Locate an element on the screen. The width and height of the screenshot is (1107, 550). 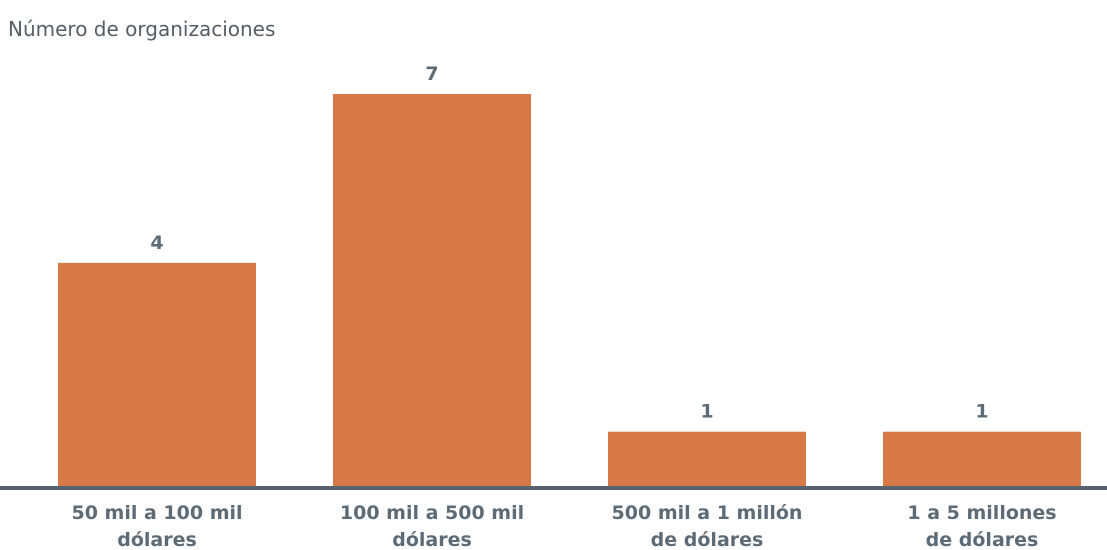
value-label-1: 4 is located at coordinates (156, 243).